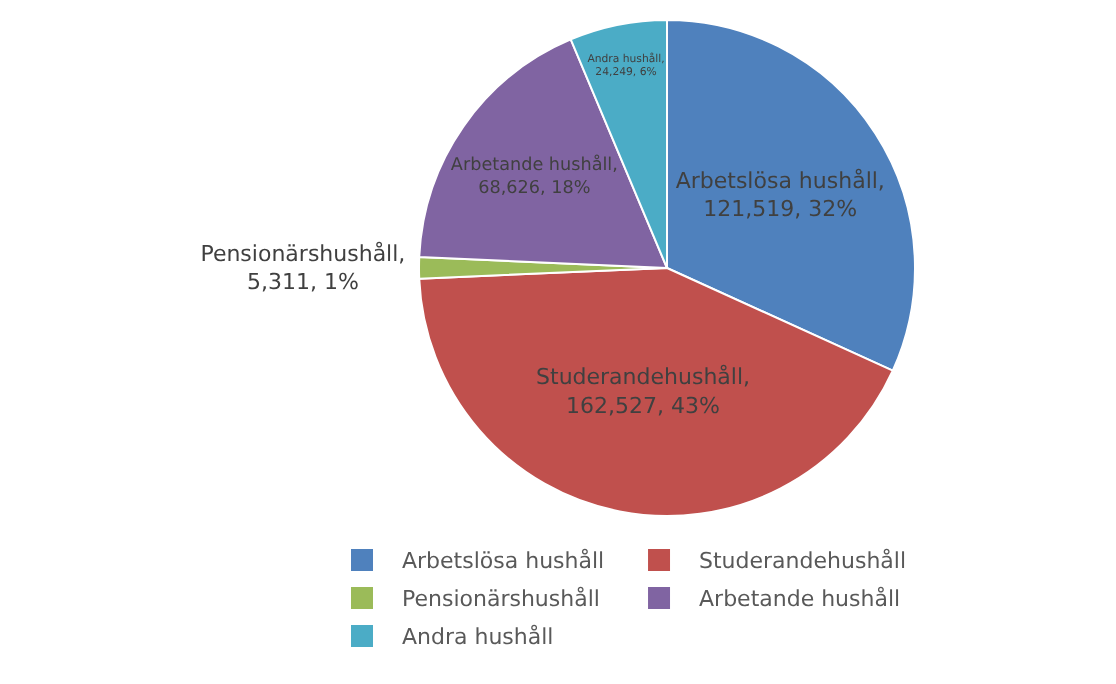 The width and height of the screenshot is (1116, 684). What do you see at coordinates (503, 561) in the screenshot?
I see `legend-label: Arbetslösa hushåll` at bounding box center [503, 561].